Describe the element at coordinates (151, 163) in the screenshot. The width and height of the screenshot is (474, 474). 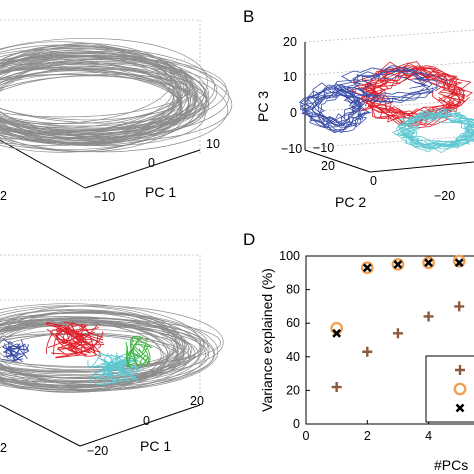
I see `panel-a-pc1-tick-0: 0` at that location.